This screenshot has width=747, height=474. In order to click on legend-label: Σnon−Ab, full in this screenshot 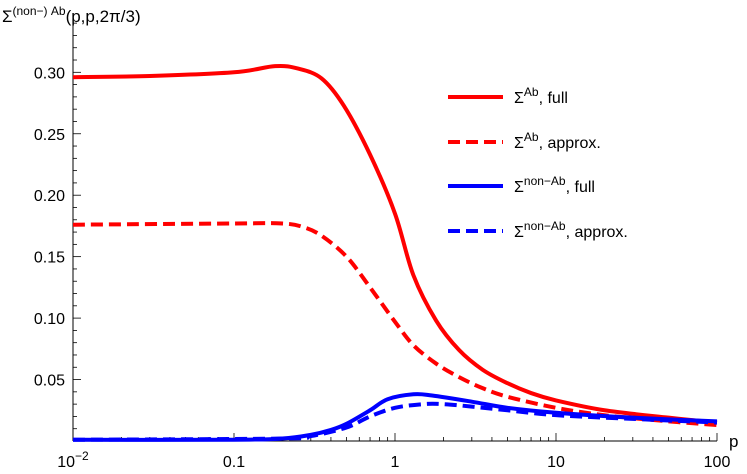, I will do `click(554, 185)`.